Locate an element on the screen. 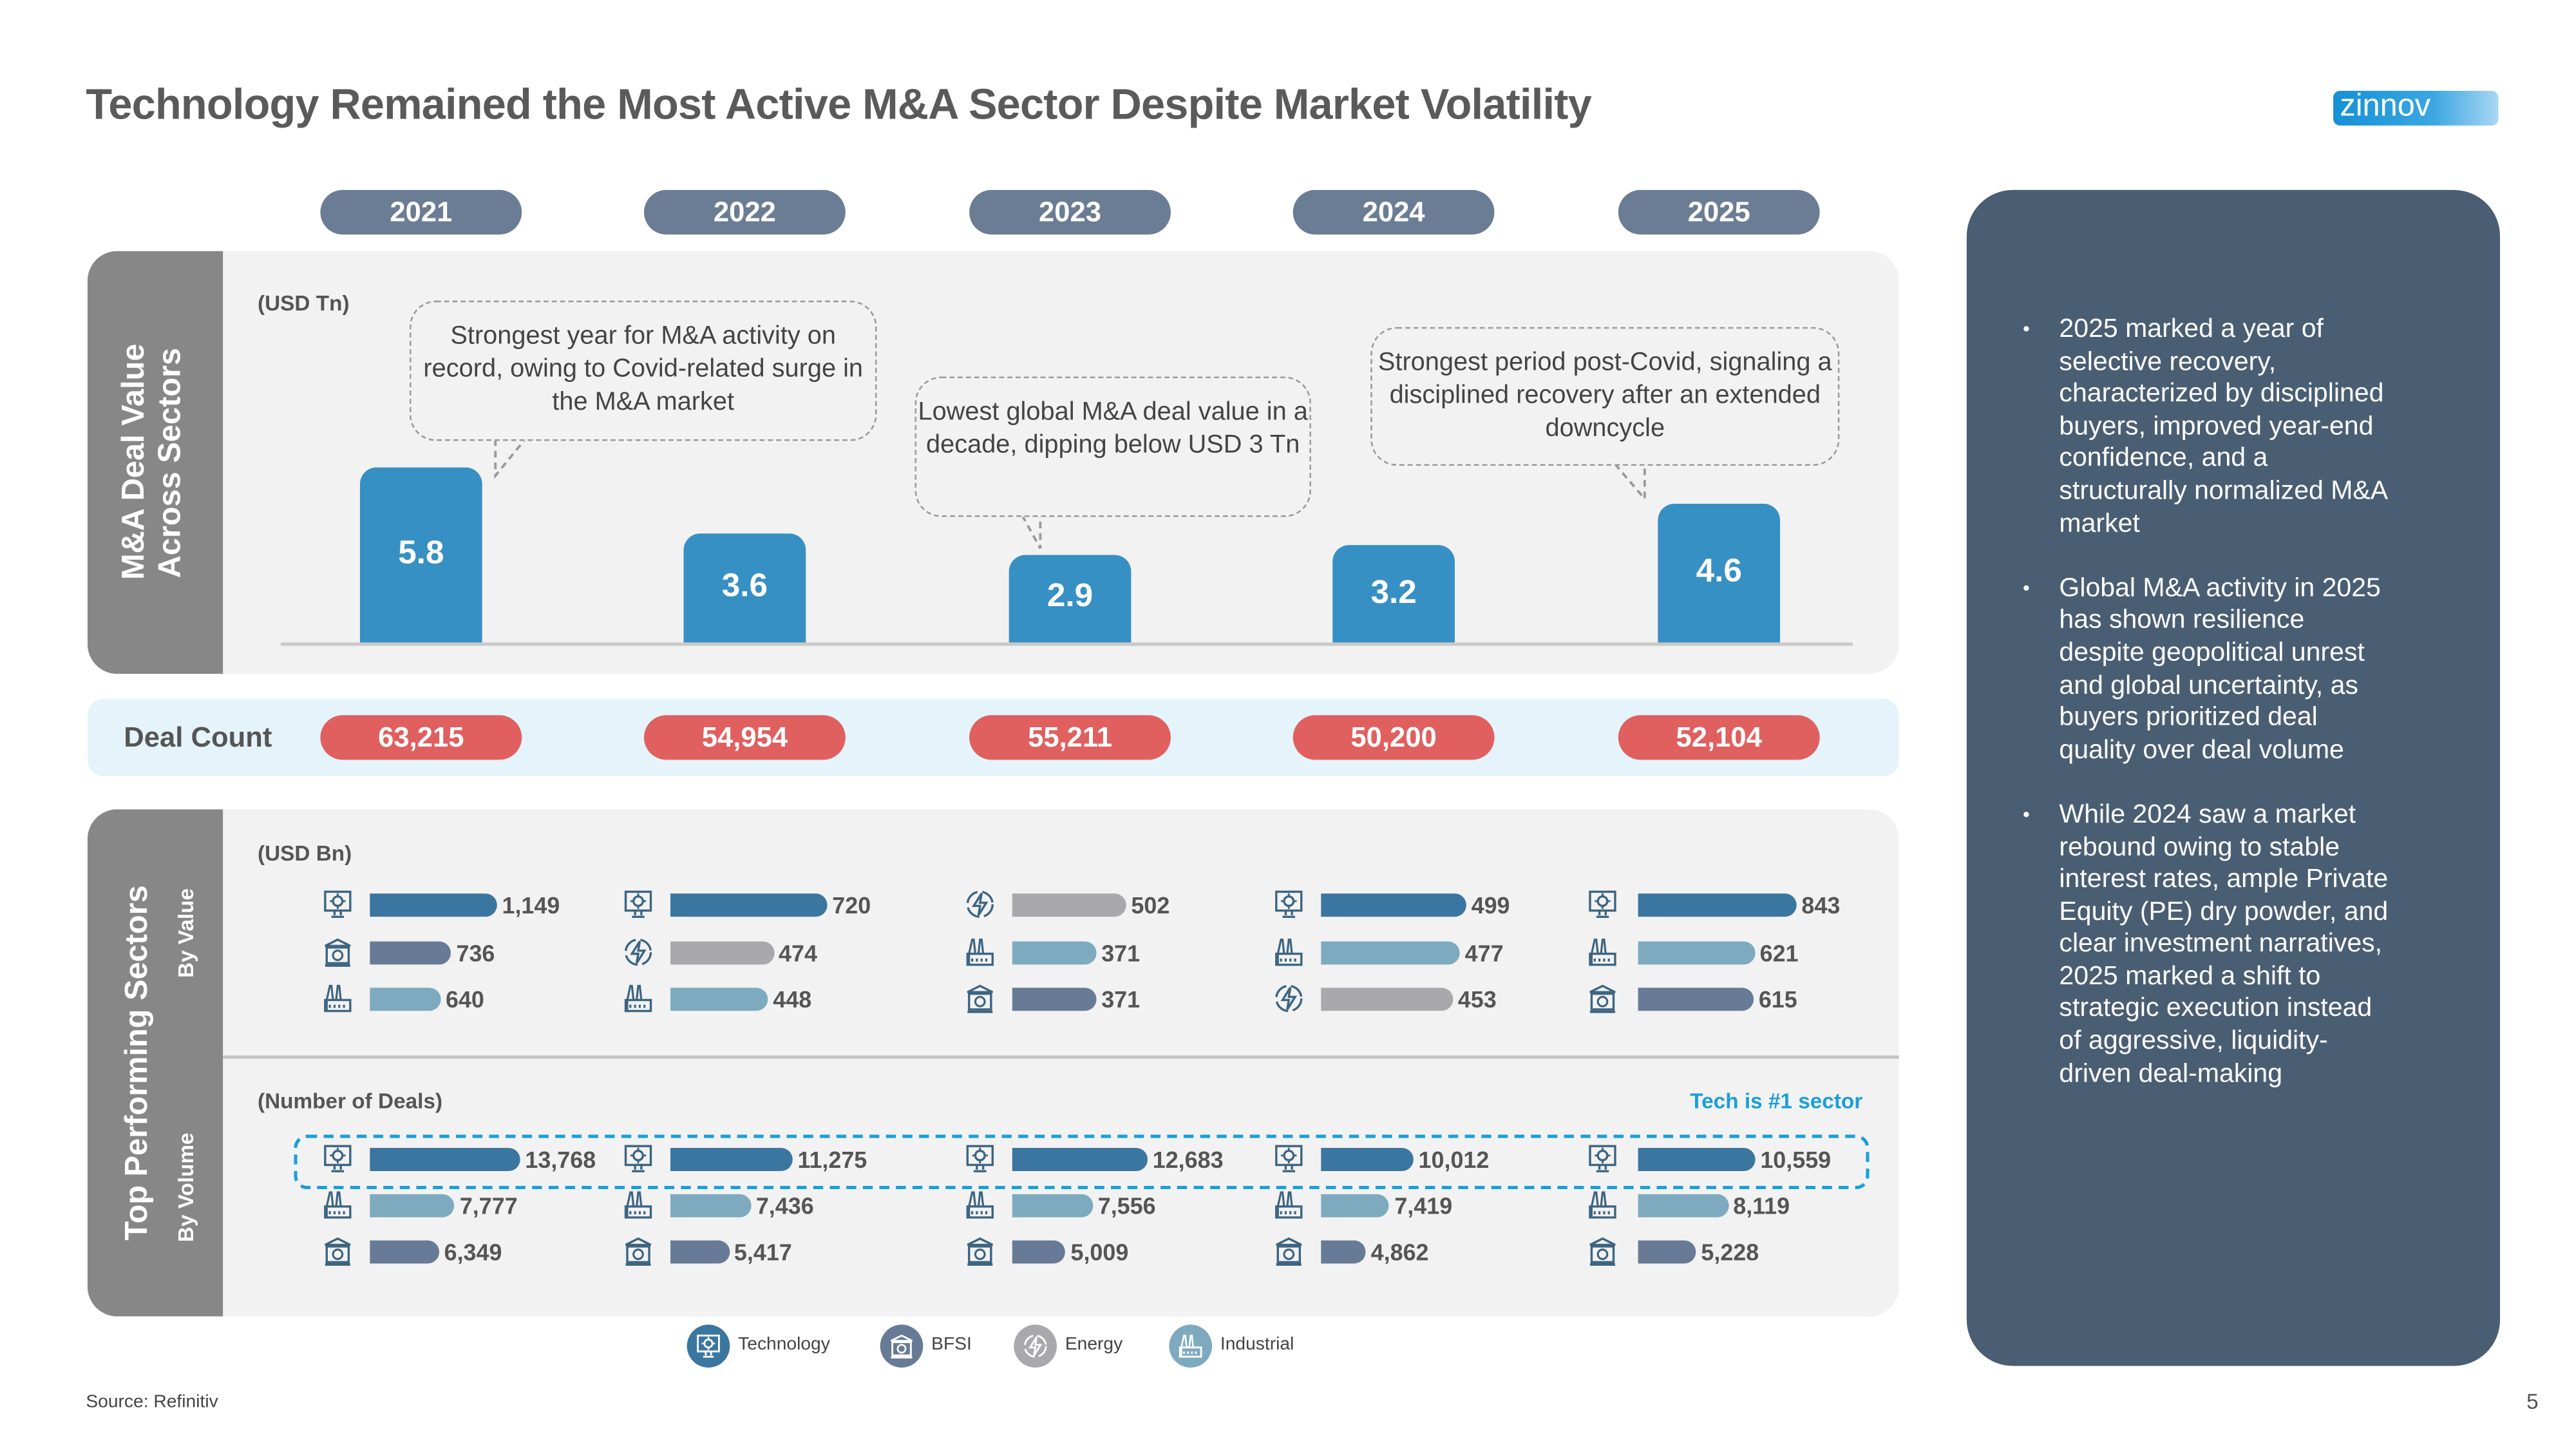 Image resolution: width=2576 pixels, height=1450 pixels. legend-monitor-gear-icon is located at coordinates (709, 1346).